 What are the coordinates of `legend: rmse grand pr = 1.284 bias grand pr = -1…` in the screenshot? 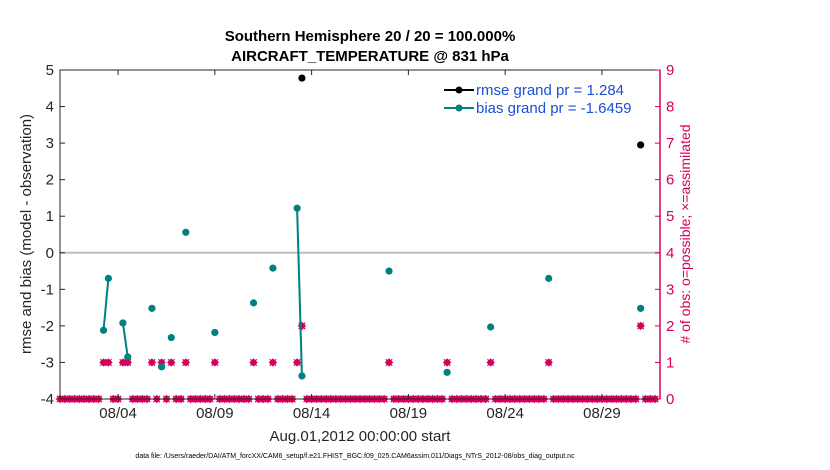 It's located at (538, 99).